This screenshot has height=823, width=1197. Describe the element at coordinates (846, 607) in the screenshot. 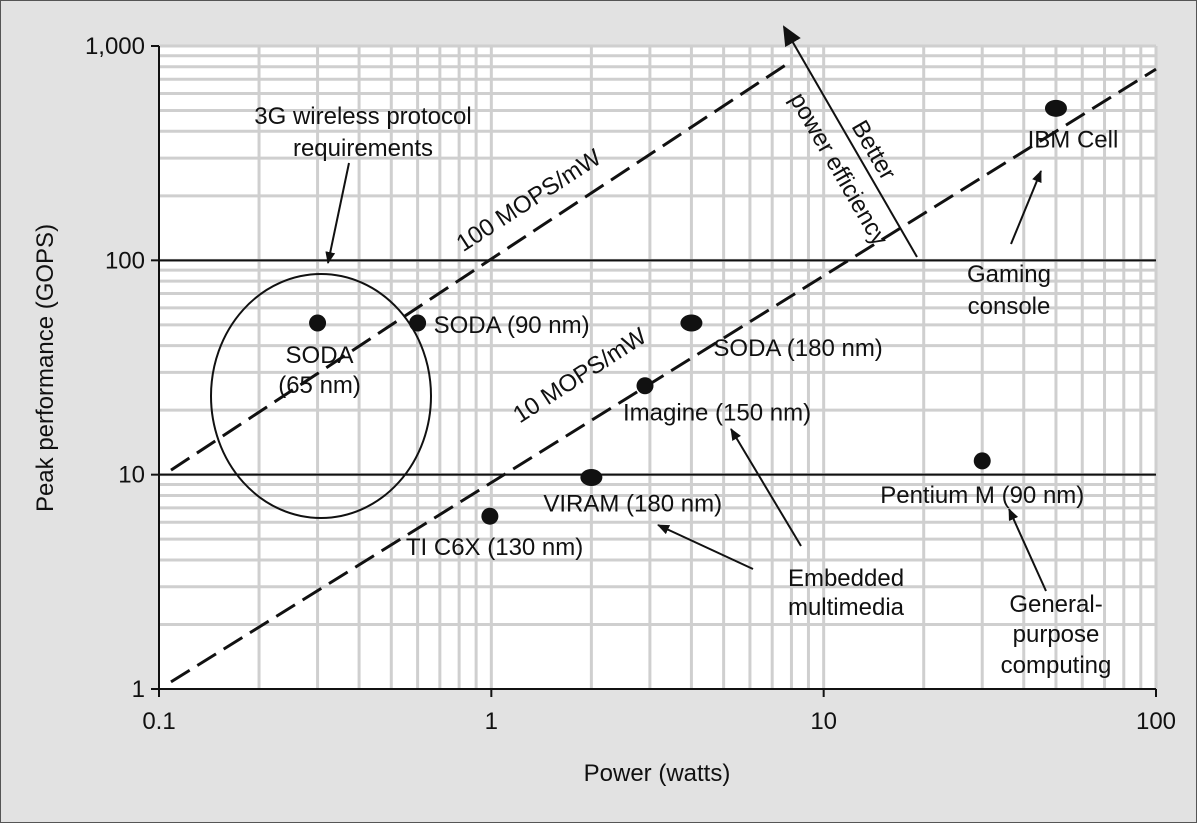

I see `embedded-annotation-line2: multimedia` at that location.